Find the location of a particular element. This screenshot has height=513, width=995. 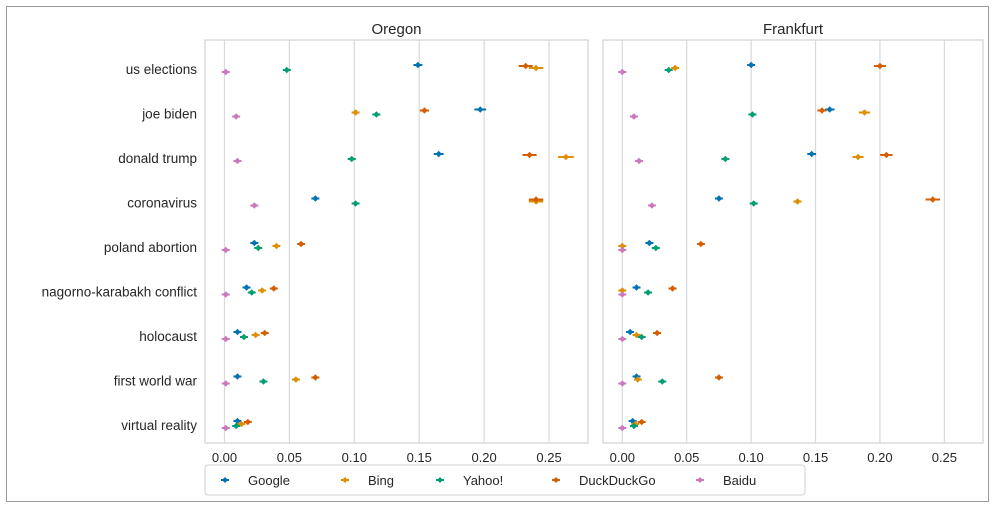

category-label: joe biden is located at coordinates (169, 114).